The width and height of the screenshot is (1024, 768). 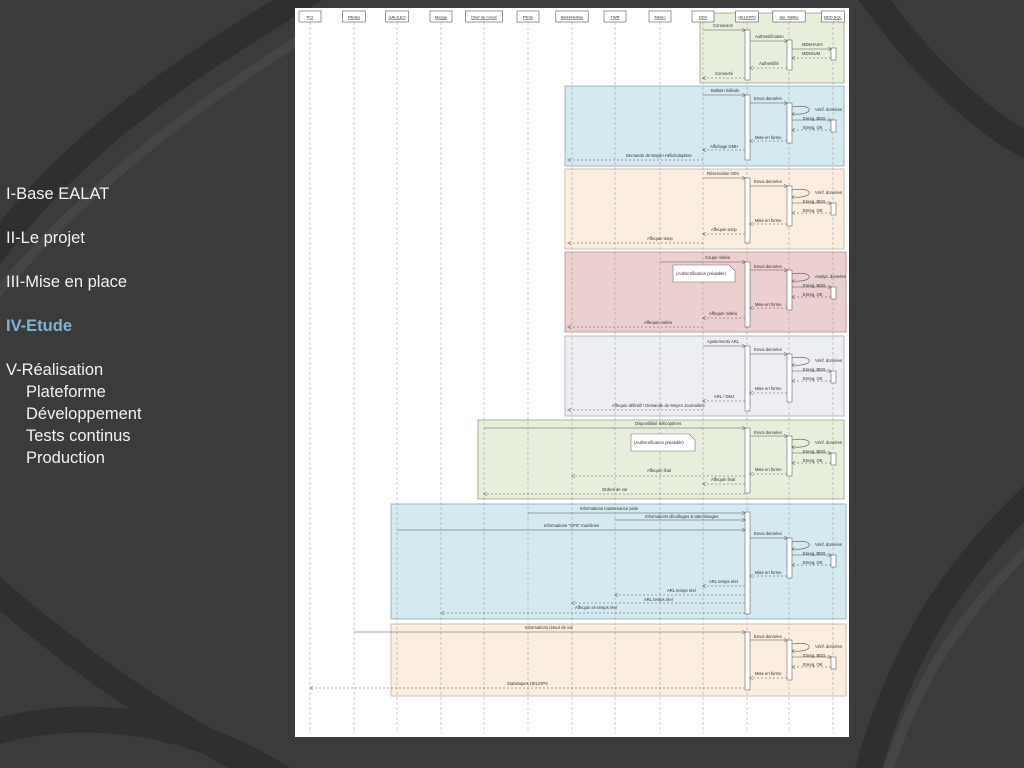 I want to click on lifeline-header-label: Mesge, so click(x=441, y=17).